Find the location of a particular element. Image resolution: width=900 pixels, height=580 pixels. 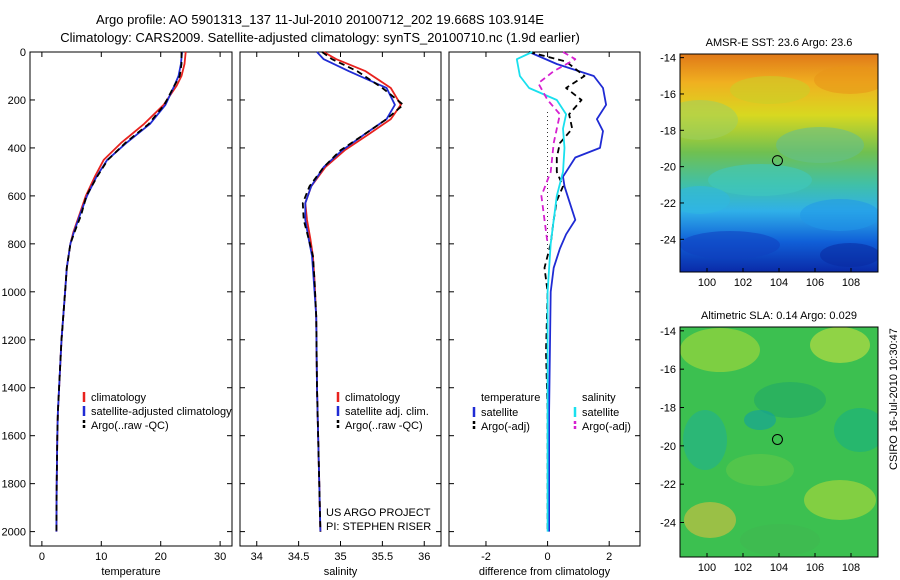

x-axis-label: difference from climatology is located at coordinates (545, 572).